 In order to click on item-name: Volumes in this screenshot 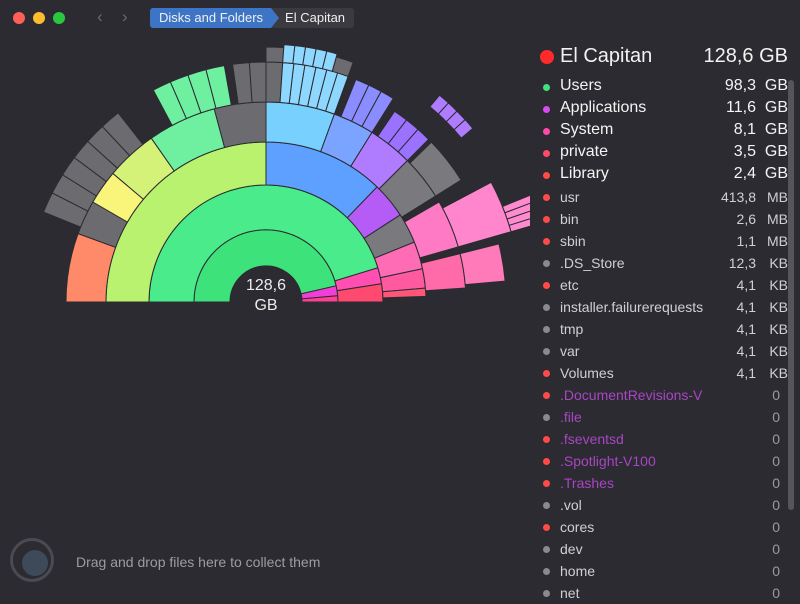, I will do `click(587, 373)`.